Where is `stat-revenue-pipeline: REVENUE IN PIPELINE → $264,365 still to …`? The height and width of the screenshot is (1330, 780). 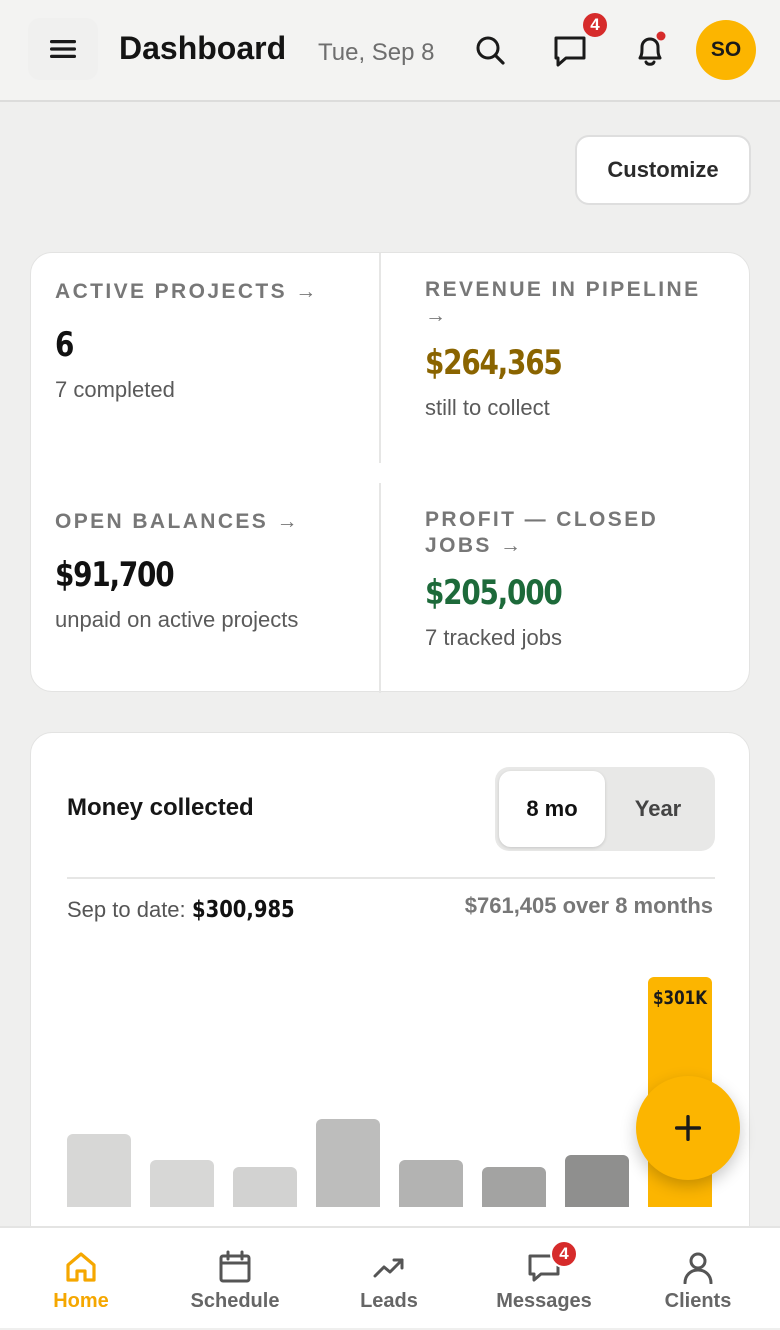
stat-revenue-pipeline: REVENUE IN PIPELINE → $264,365 still to … is located at coordinates (575, 349).